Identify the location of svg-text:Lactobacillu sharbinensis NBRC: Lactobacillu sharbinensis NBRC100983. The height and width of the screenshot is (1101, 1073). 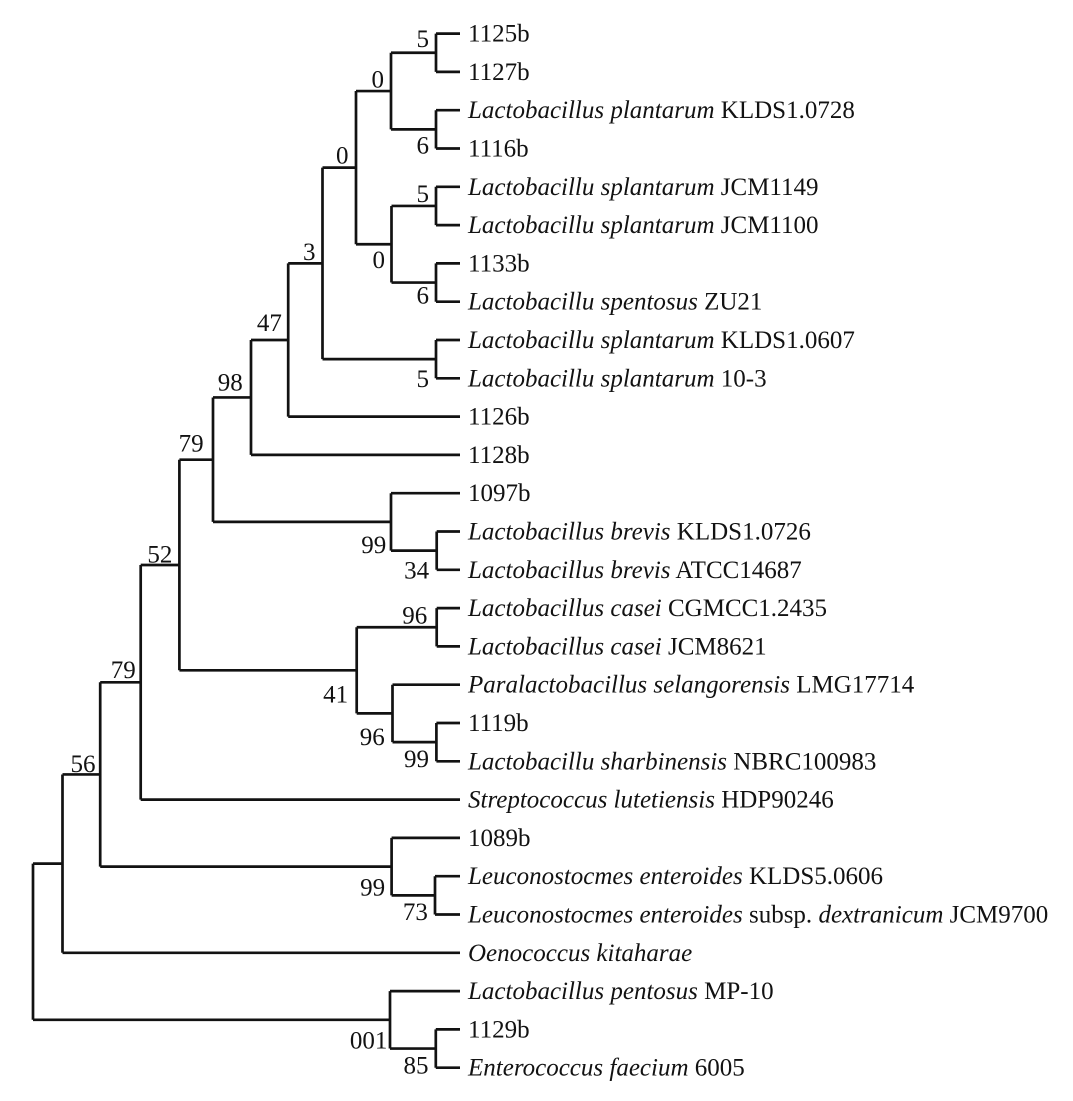
(671, 761).